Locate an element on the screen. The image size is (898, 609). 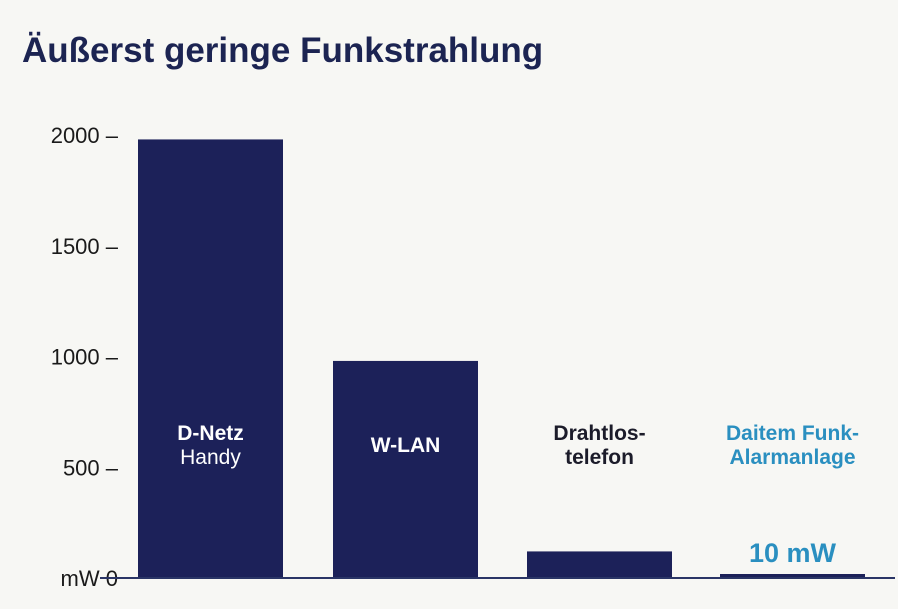
y-axis: 2000 –1500 –1000 –500 –mW 0 is located at coordinates (85, 357).